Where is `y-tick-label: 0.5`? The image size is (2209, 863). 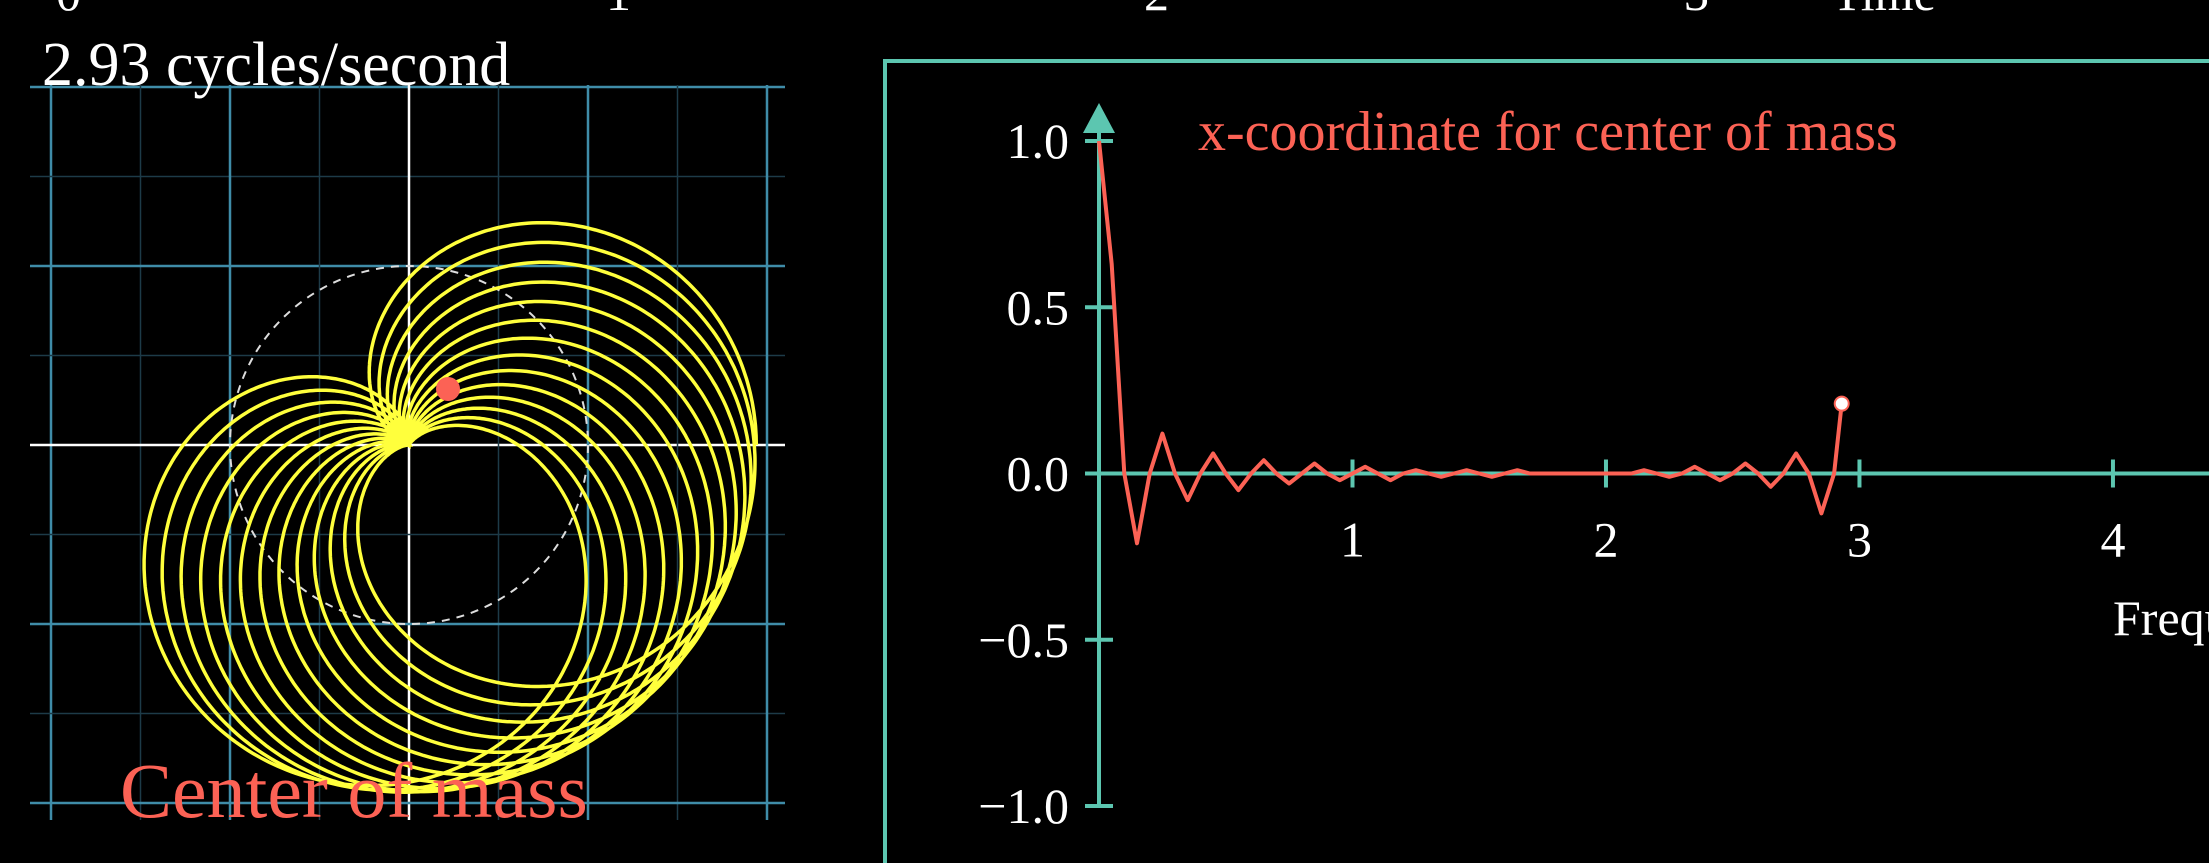 y-tick-label: 0.5 is located at coordinates (1038, 307).